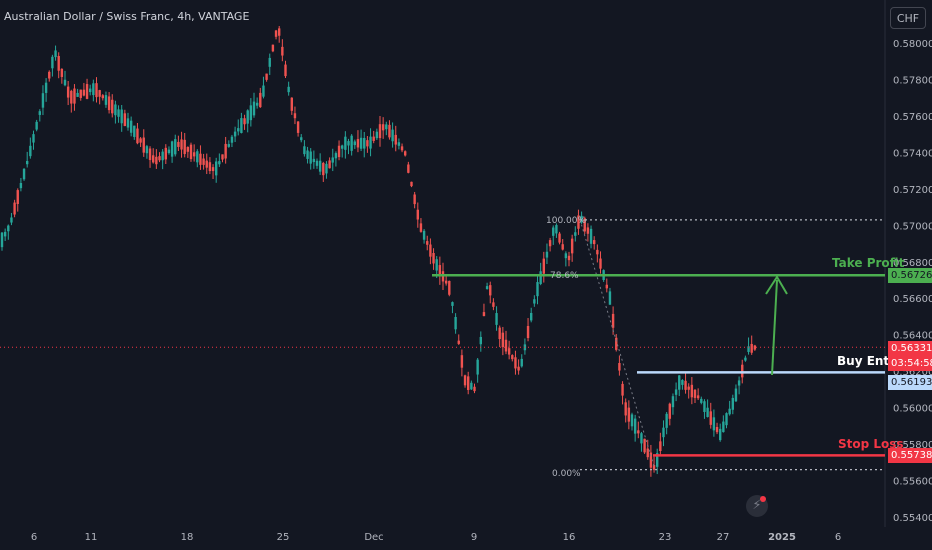 The height and width of the screenshot is (550, 932). I want to click on x-tick-label: 25, so click(283, 537).